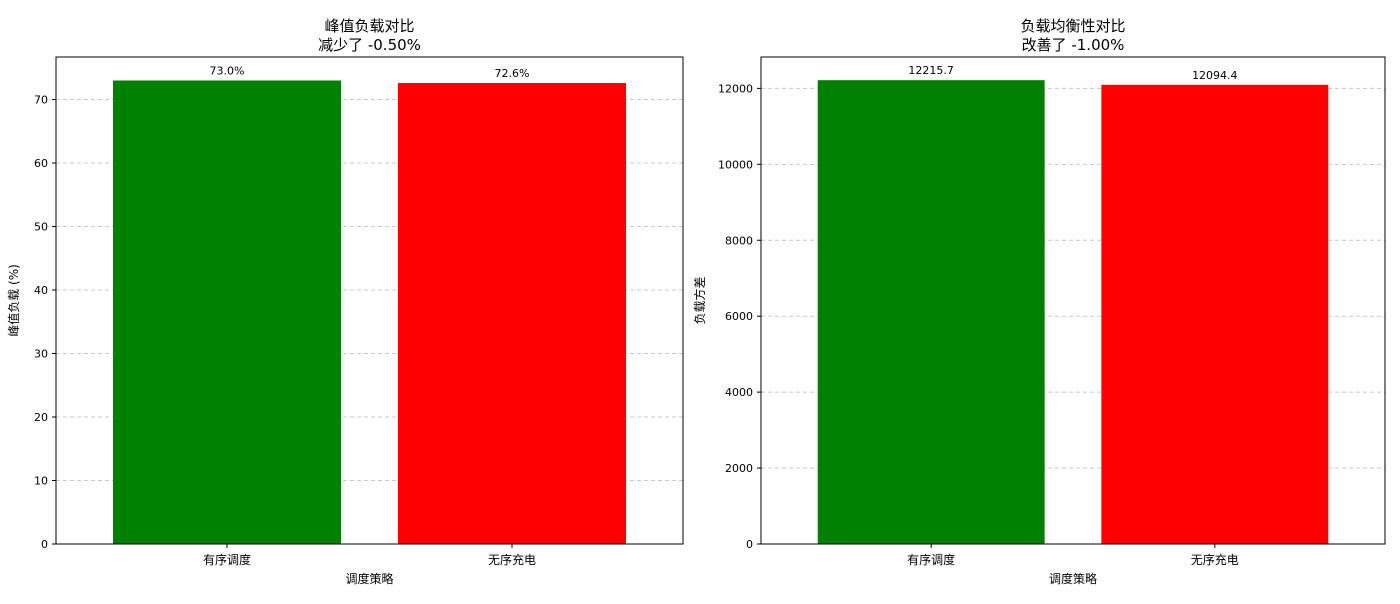 This screenshot has height=604, width=1400. Describe the element at coordinates (739, 392) in the screenshot. I see `load-variance-ytick-label-2: 4000` at that location.